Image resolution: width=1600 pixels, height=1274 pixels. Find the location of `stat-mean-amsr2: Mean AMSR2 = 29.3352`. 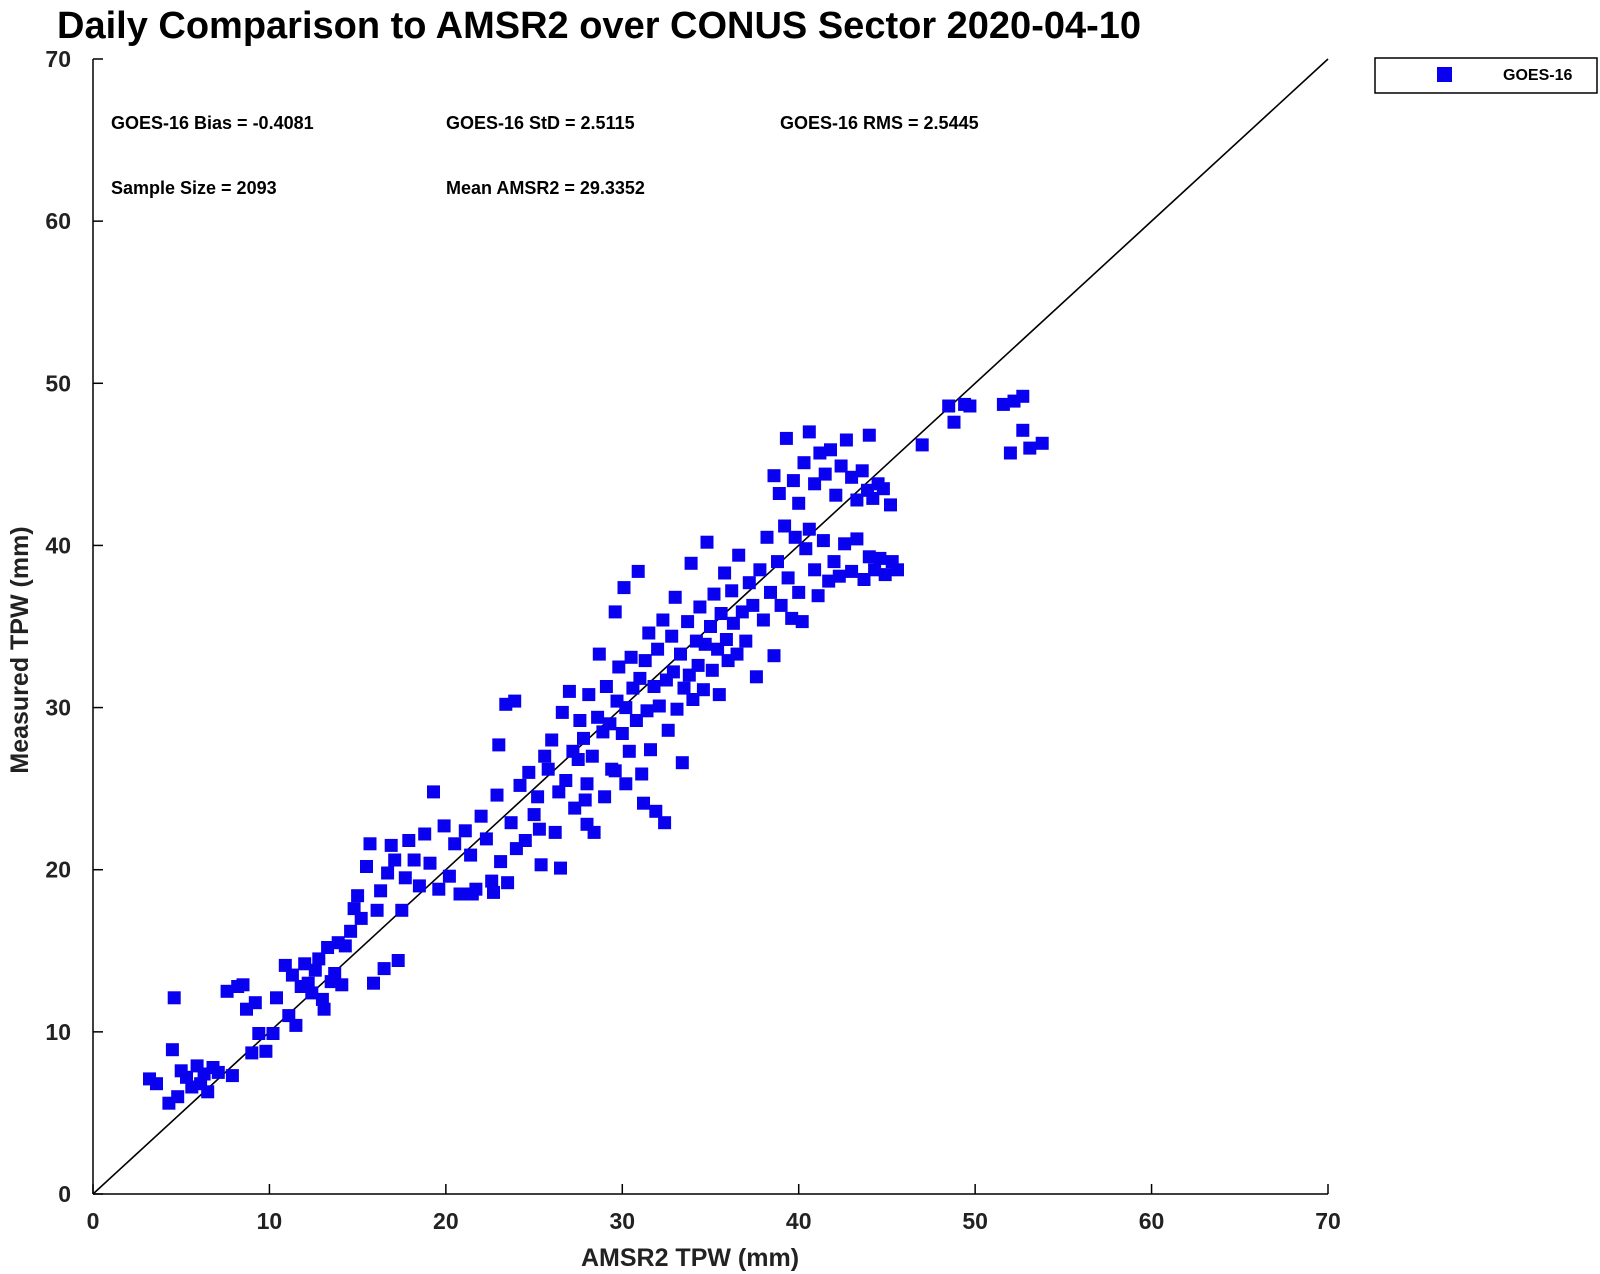

stat-mean-amsr2: Mean AMSR2 = 29.3352 is located at coordinates (545, 188).